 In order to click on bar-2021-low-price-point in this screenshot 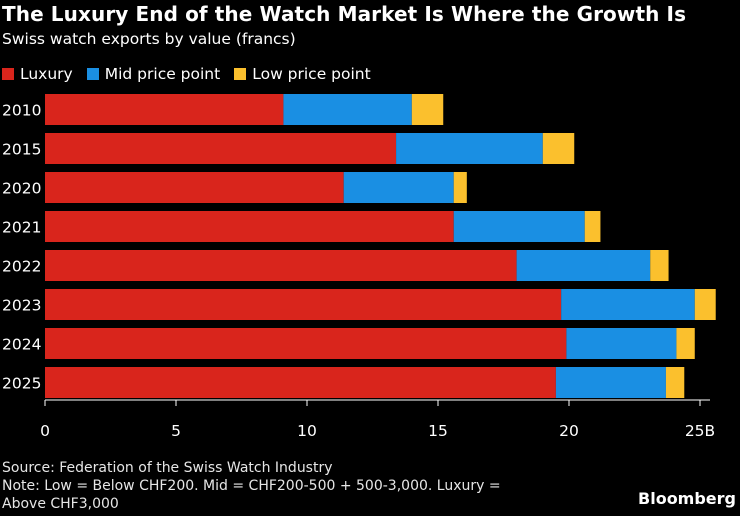, I will do `click(592, 226)`.